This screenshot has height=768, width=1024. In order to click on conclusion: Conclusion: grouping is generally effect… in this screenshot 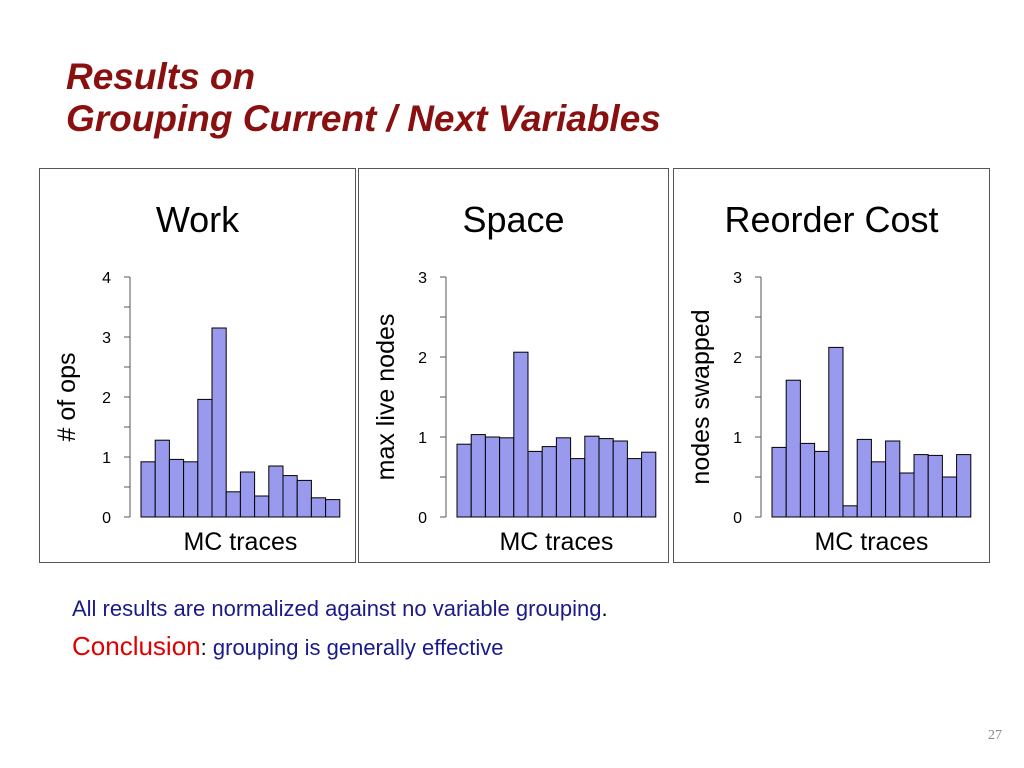, I will do `click(340, 647)`.